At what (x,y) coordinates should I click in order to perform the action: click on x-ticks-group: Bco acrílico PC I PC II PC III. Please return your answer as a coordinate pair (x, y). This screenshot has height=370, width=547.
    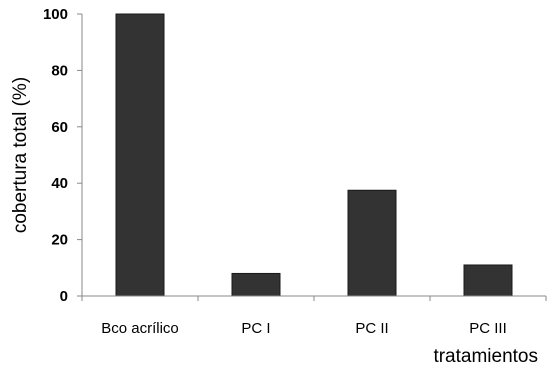
    Looking at the image, I should click on (314, 316).